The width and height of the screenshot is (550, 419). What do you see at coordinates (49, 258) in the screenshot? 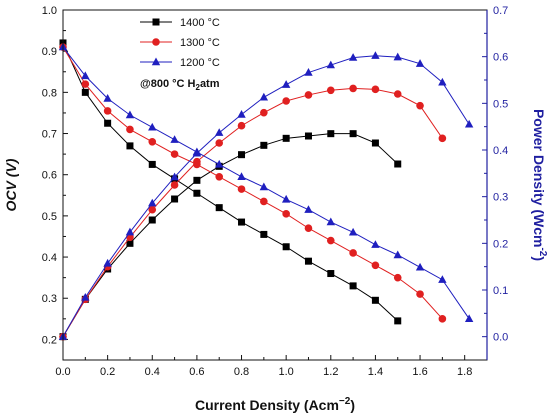
I see `y-left-tick-label: 0.4` at bounding box center [49, 258].